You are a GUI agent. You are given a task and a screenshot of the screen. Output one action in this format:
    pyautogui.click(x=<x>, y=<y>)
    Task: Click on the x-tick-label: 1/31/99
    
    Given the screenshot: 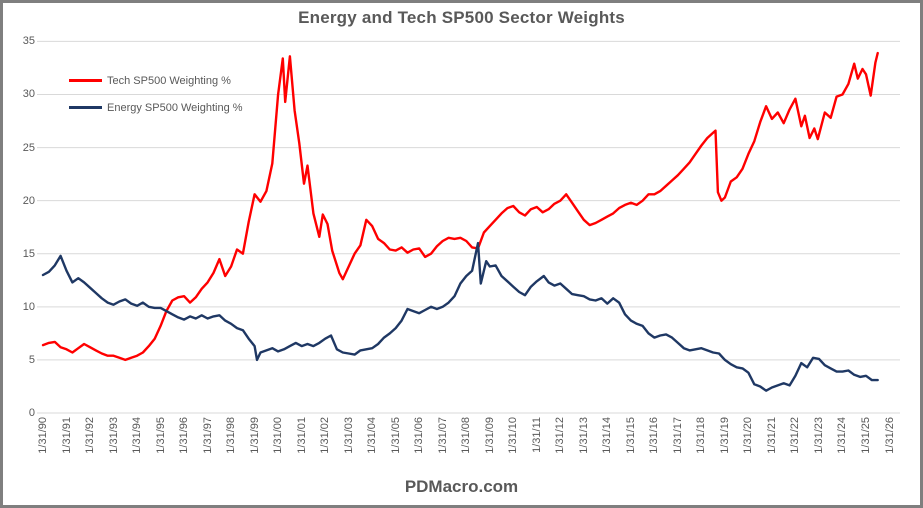 What is the action you would take?
    pyautogui.click(x=254, y=435)
    